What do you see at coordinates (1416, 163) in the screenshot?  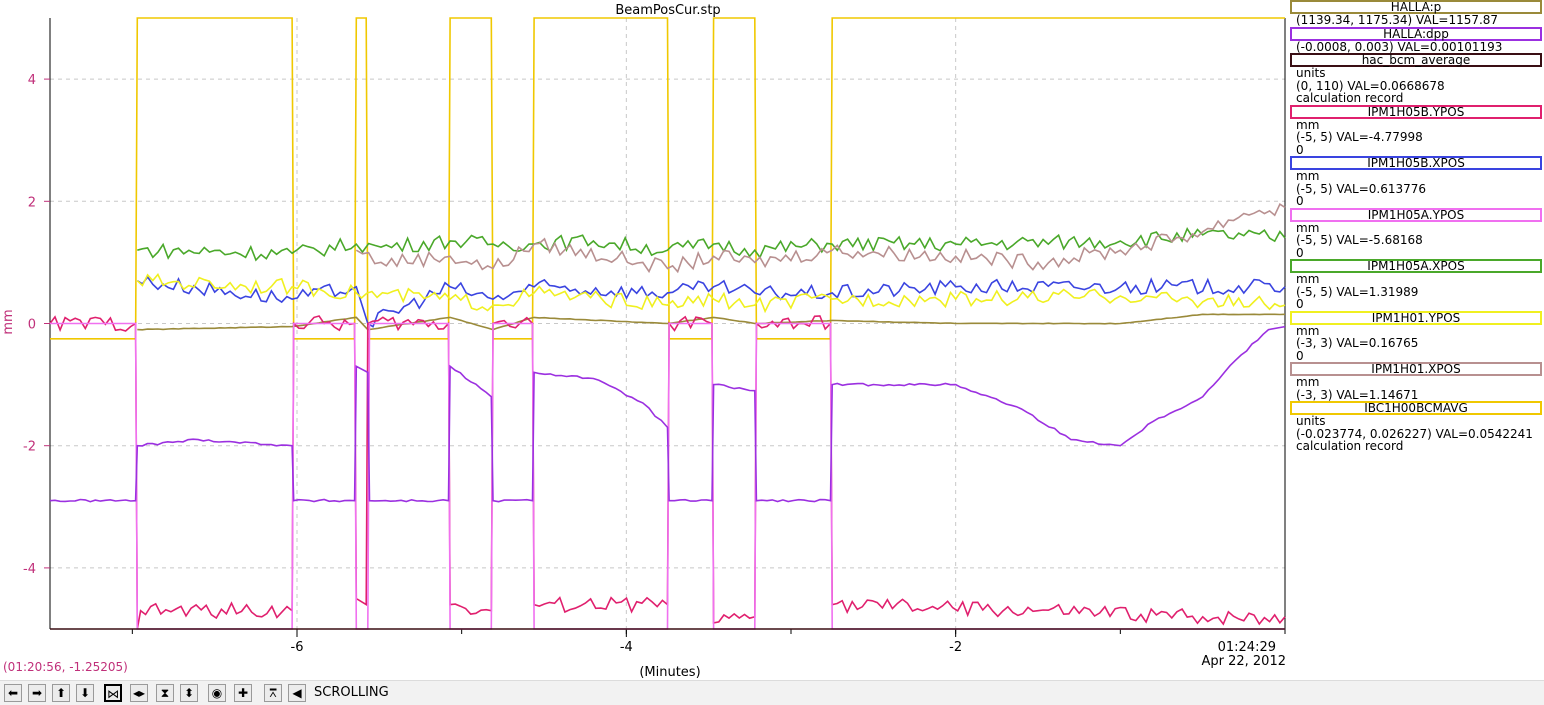 I see `legend-swatch-label: IPM1H05B.XPOS` at bounding box center [1416, 163].